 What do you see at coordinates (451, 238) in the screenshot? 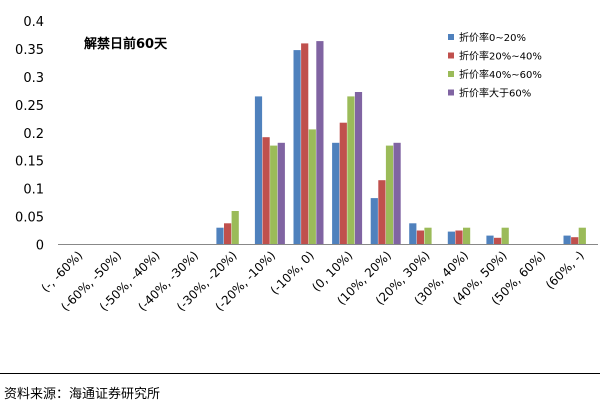
I see `bar-s0-c10` at bounding box center [451, 238].